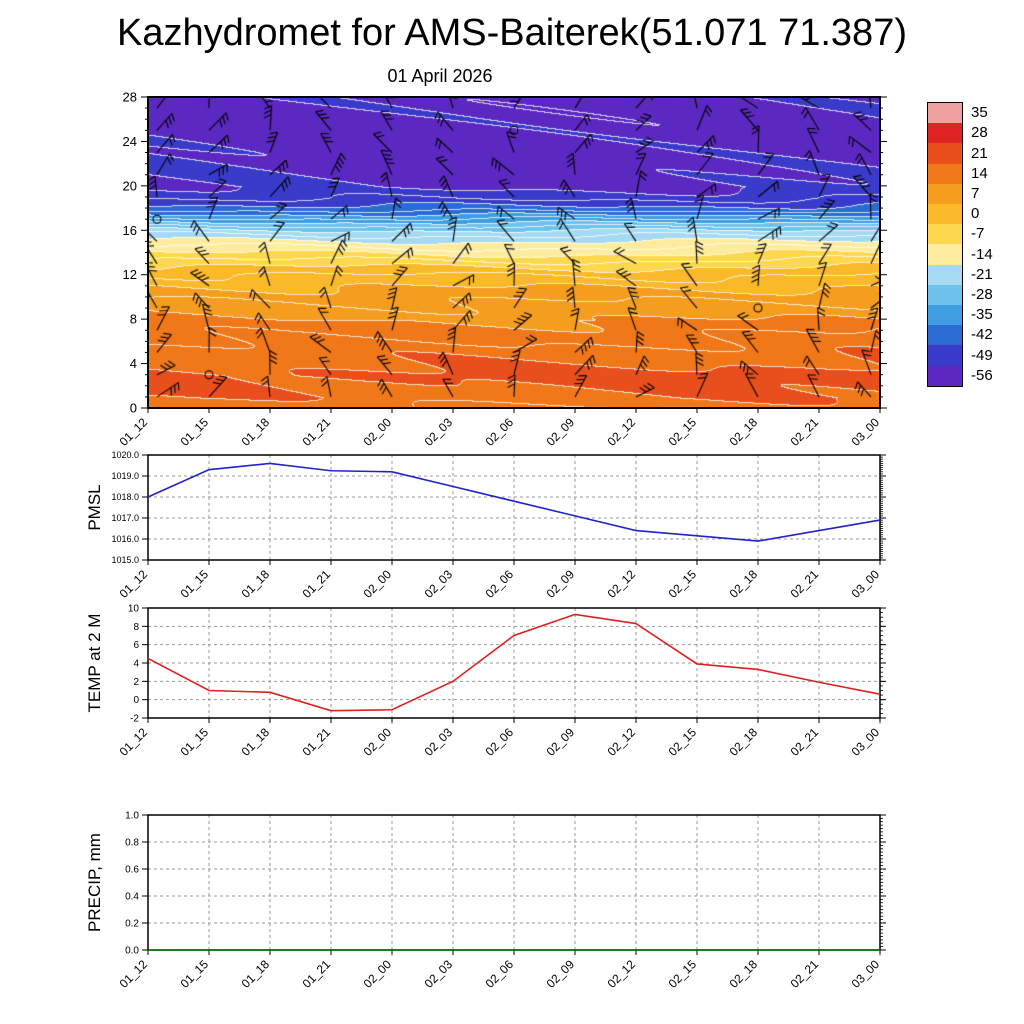  I want to click on colorbar-label: 28, so click(979, 133).